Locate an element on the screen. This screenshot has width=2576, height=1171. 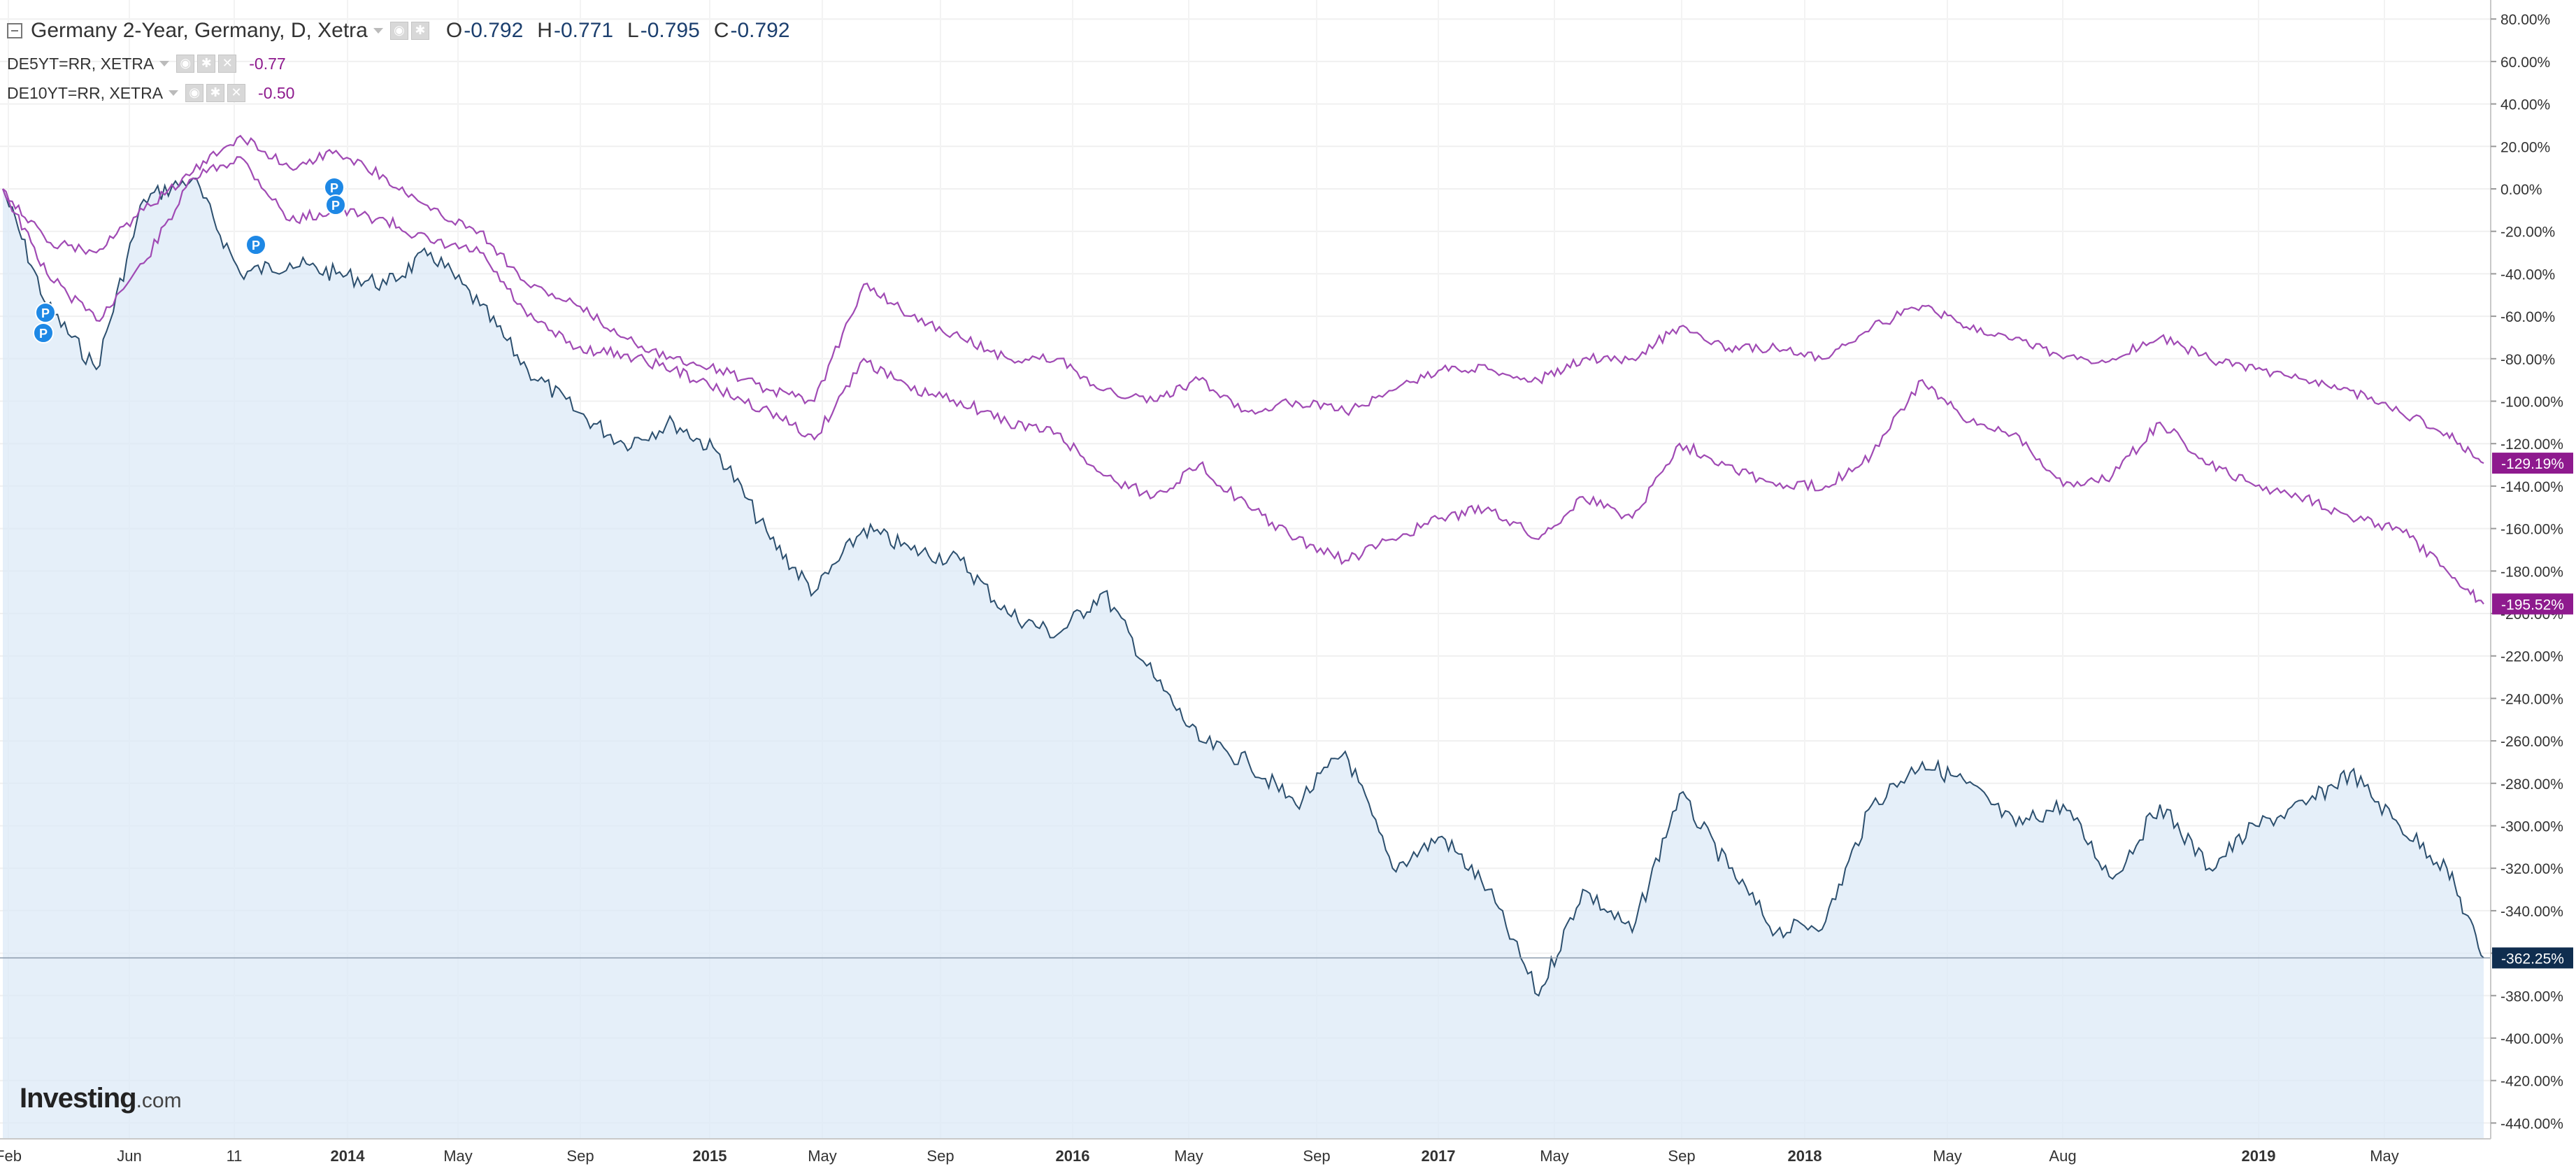
y-tick-label: -80.00% is located at coordinates (2527, 360).